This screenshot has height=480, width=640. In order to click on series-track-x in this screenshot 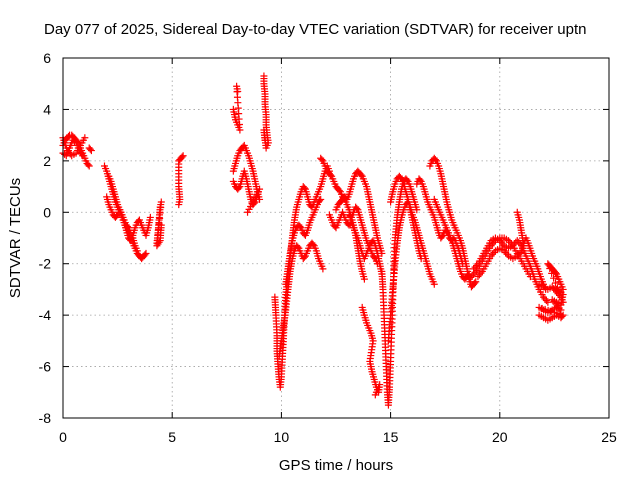, I will do `click(406, 217)`.